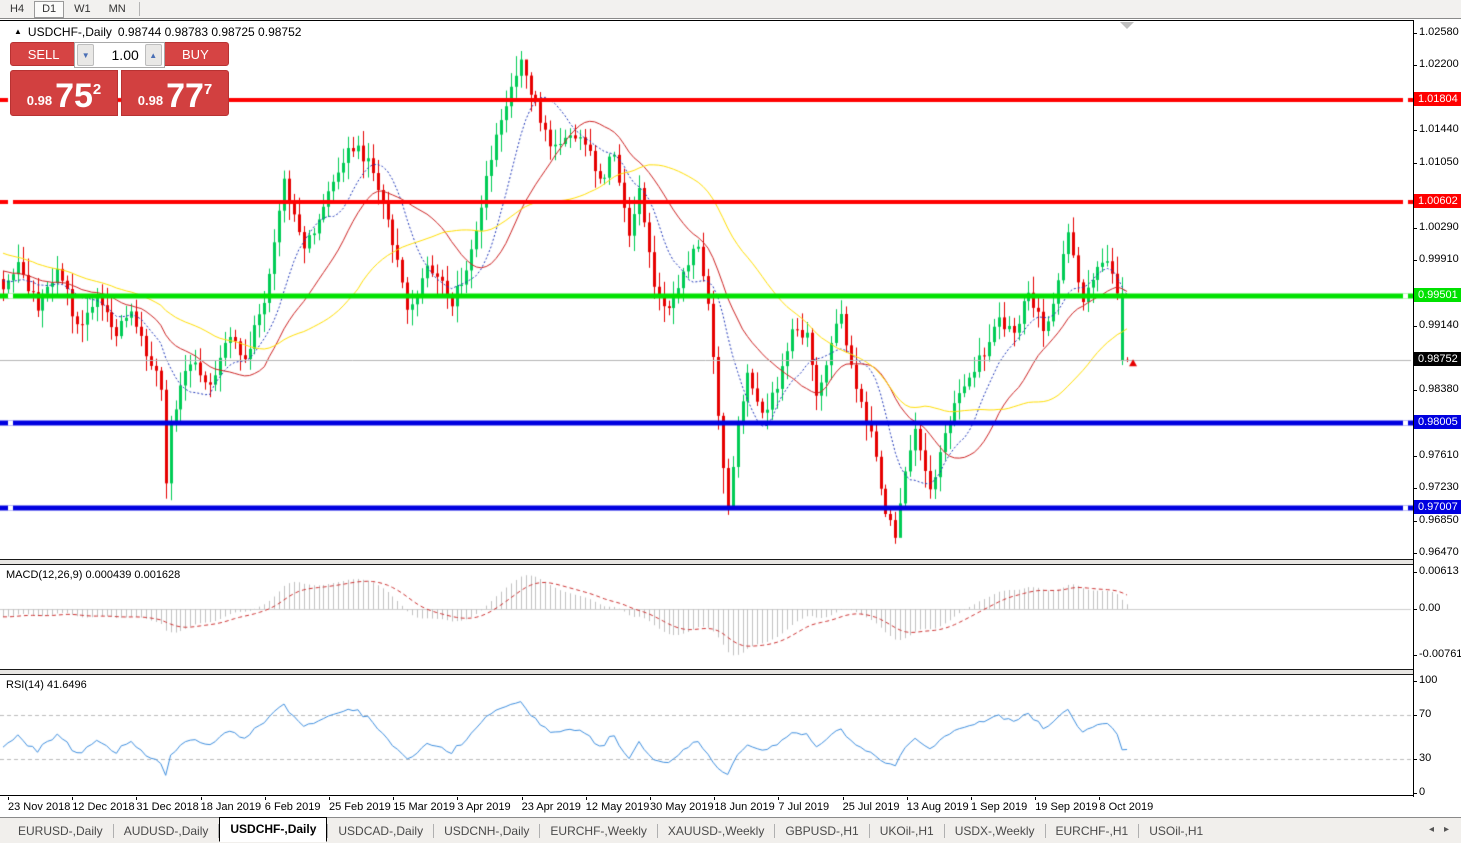 This screenshot has width=1461, height=843. What do you see at coordinates (117, 9) in the screenshot?
I see `timeframe-button-mn: MN` at bounding box center [117, 9].